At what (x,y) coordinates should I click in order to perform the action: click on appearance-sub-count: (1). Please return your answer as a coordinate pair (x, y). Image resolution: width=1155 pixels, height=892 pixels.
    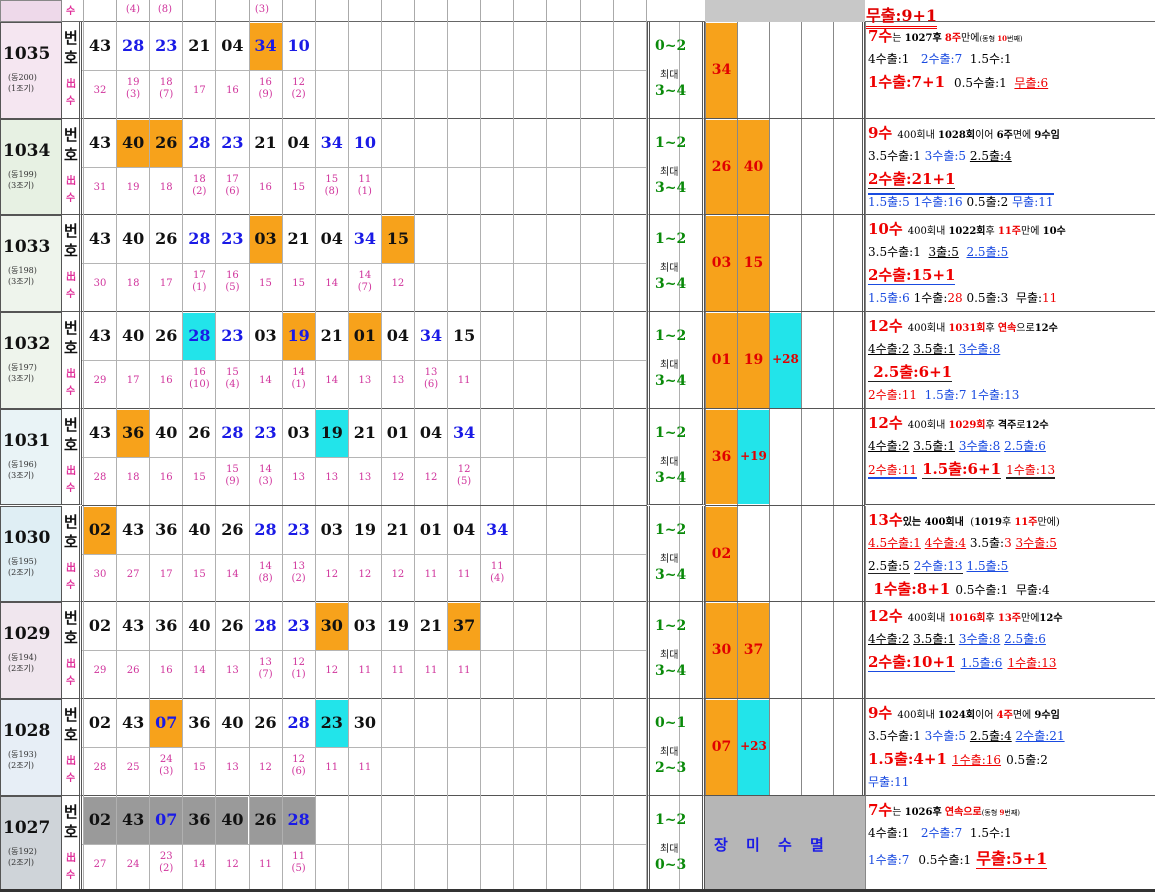
    Looking at the image, I should click on (199, 288).